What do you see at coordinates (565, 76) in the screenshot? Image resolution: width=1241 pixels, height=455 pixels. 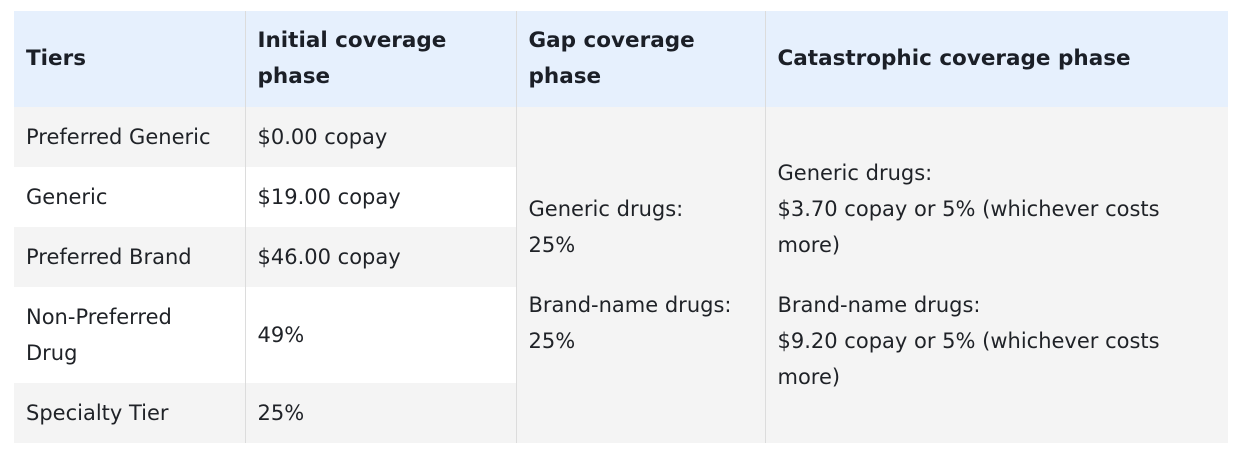 I see `header-gap-line-2: phase` at bounding box center [565, 76].